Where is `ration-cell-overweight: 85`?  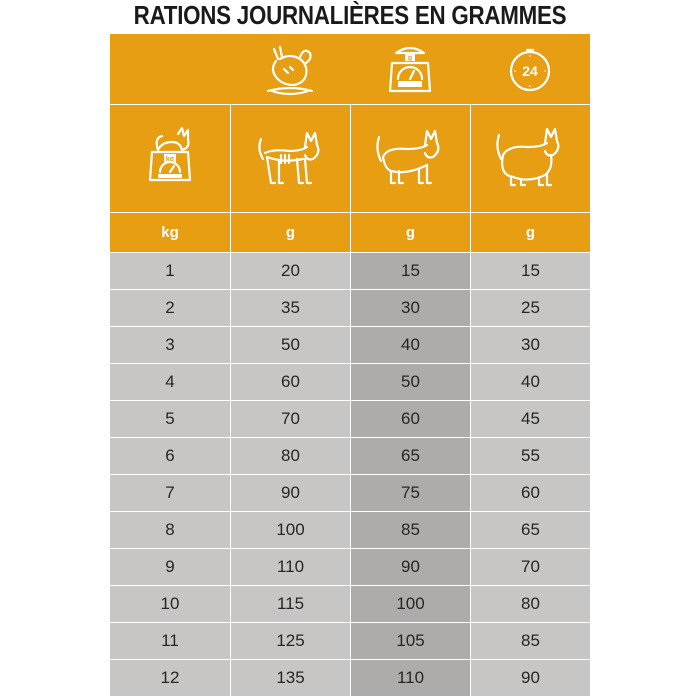 ration-cell-overweight: 85 is located at coordinates (530, 640).